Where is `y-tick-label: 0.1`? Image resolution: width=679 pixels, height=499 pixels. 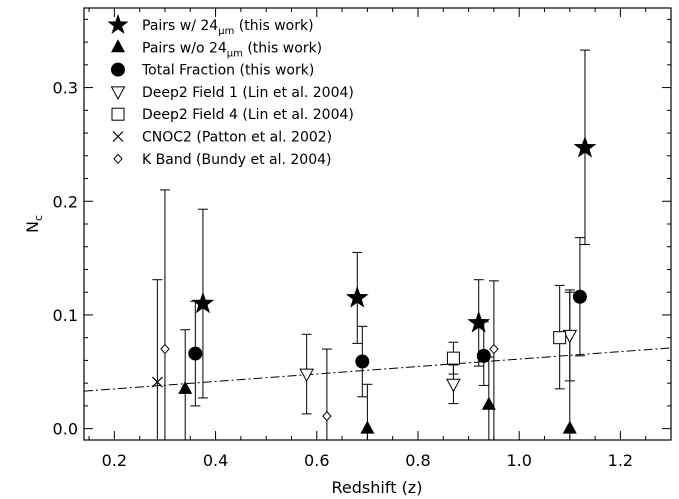 y-tick-label: 0.1 is located at coordinates (65, 315).